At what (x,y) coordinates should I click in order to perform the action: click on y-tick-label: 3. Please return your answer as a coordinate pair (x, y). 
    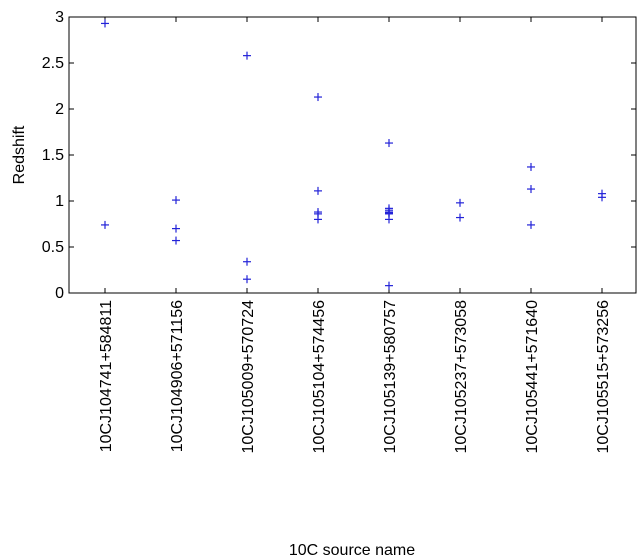
    Looking at the image, I should click on (59, 17).